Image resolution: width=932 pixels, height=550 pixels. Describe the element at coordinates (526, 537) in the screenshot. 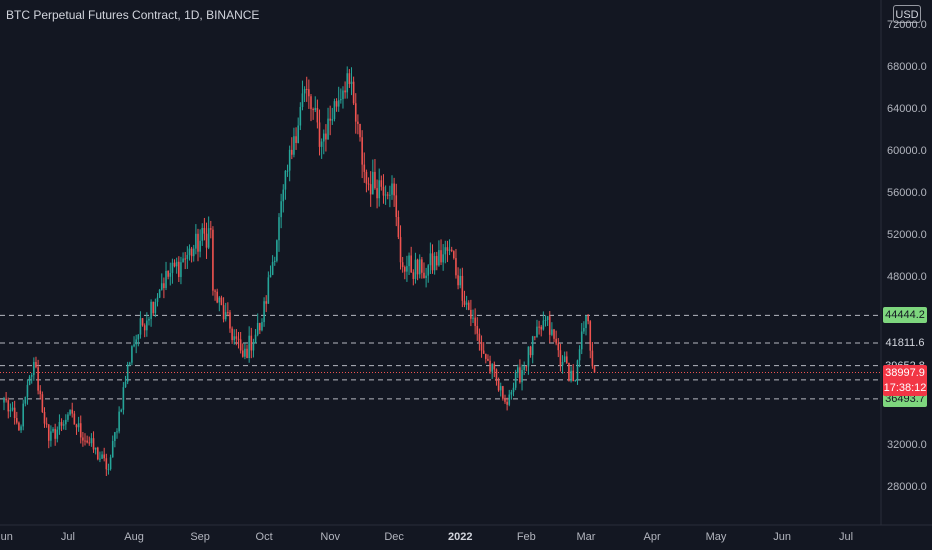

I see `x-tick-label: Feb` at that location.